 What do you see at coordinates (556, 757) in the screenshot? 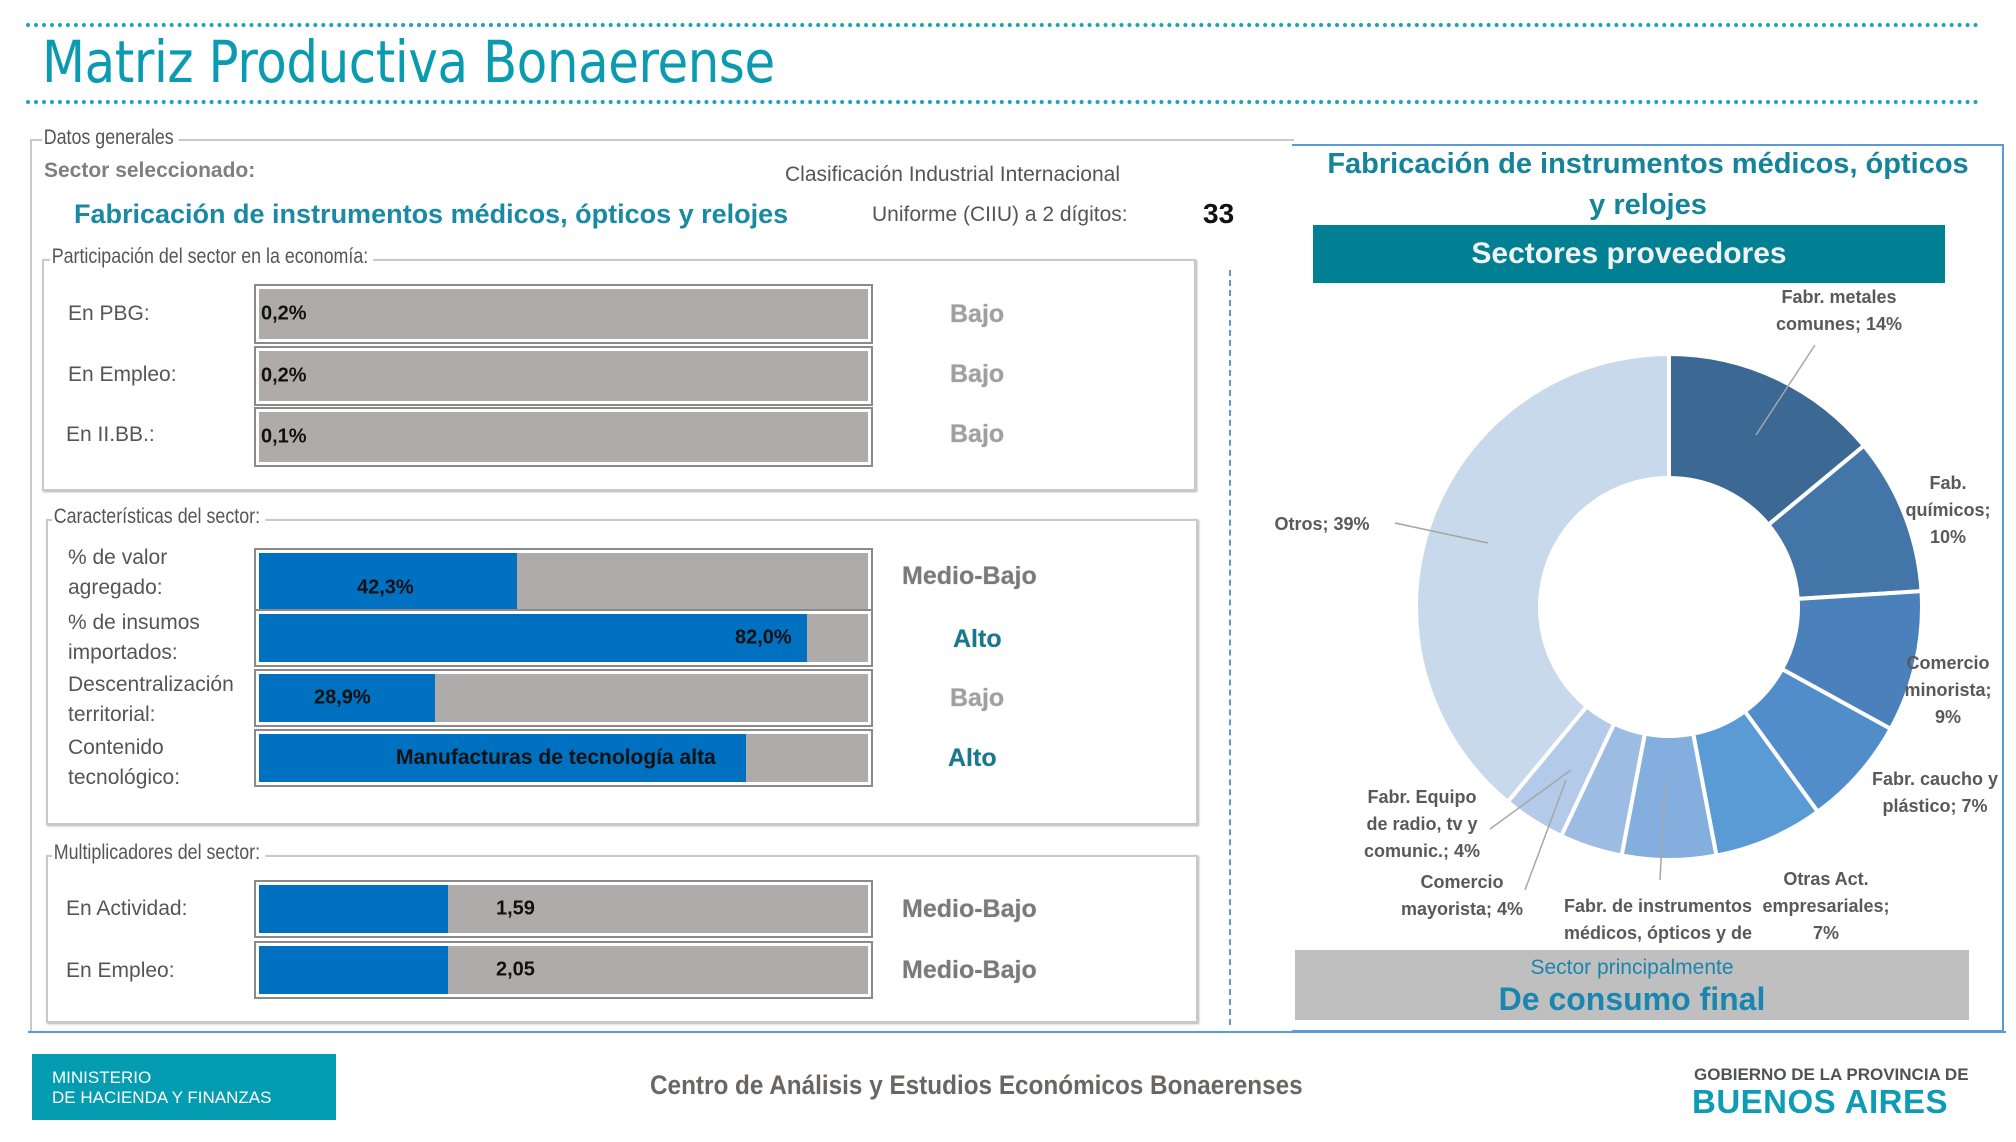
I see `bar-value: Manufacturas de tecnología alta` at bounding box center [556, 757].